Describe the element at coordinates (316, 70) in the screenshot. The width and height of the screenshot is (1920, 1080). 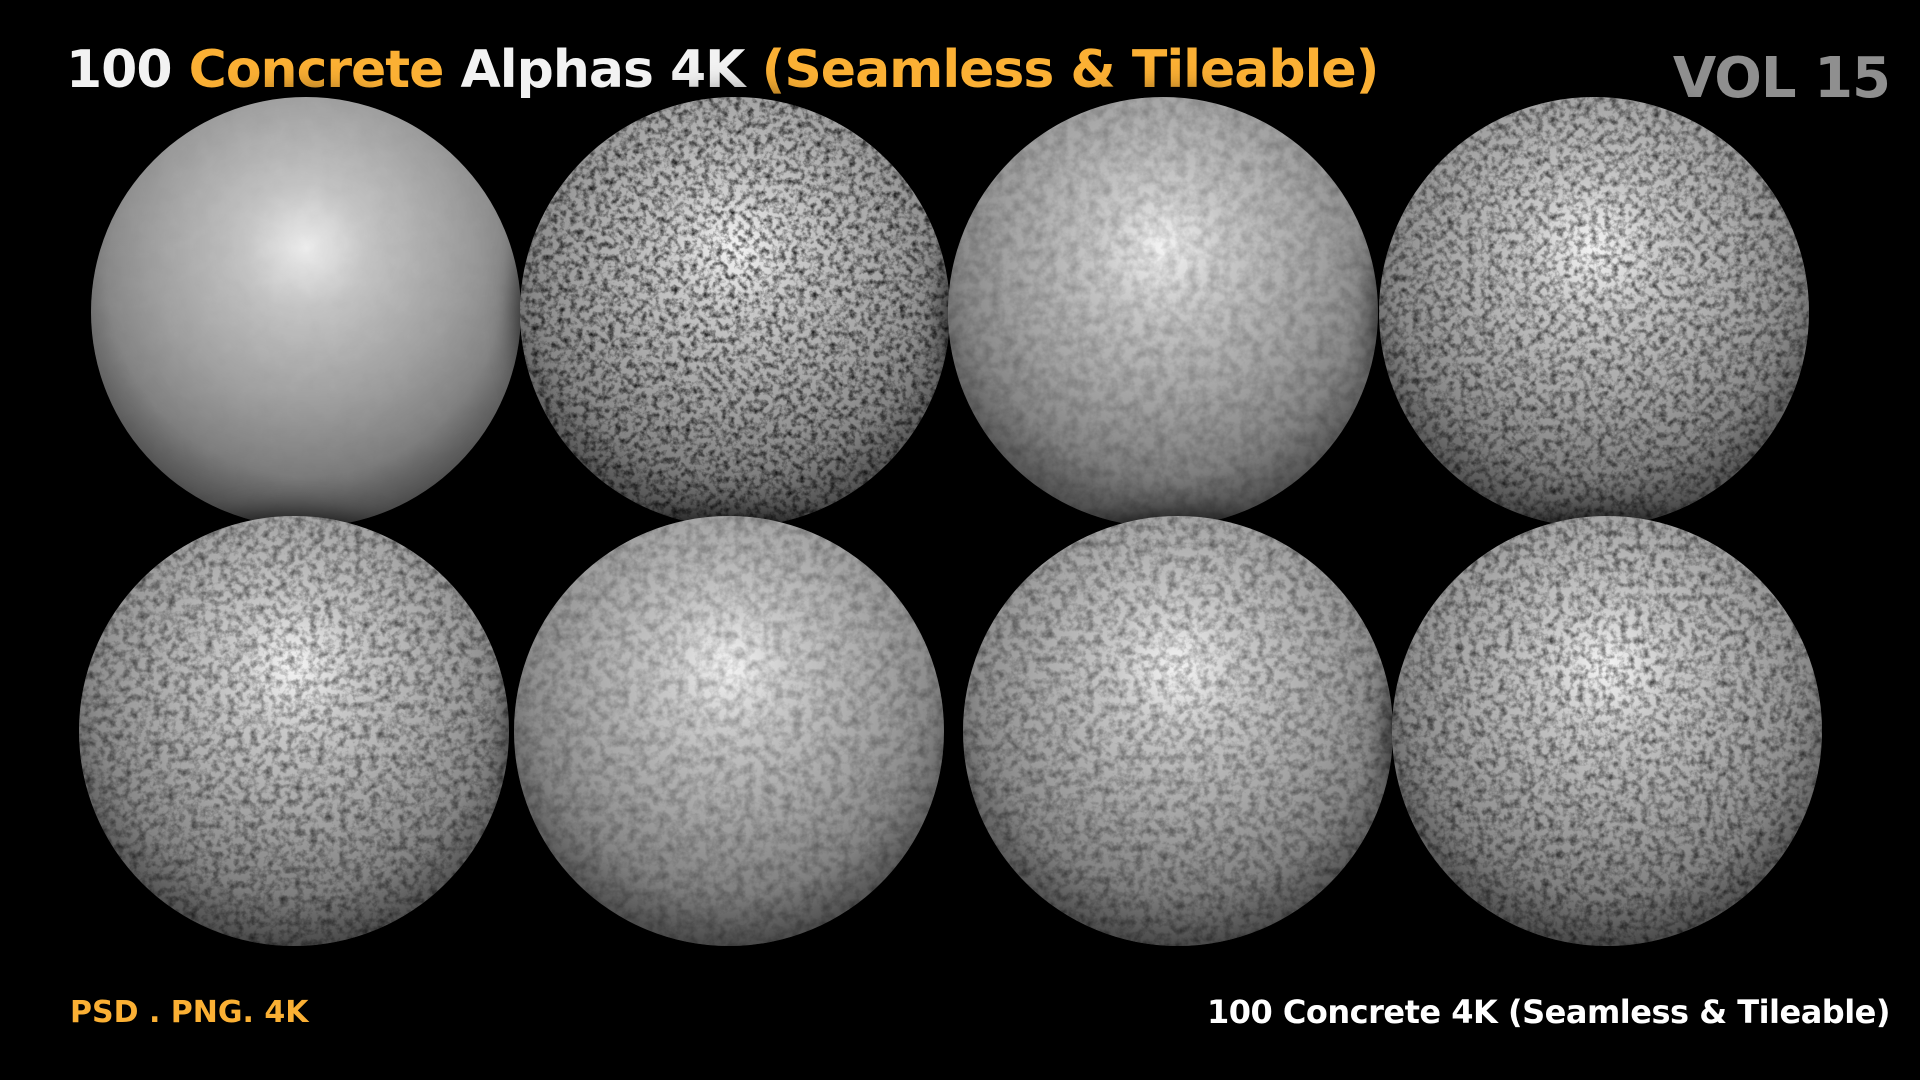
I see `title-material: Concrete` at that location.